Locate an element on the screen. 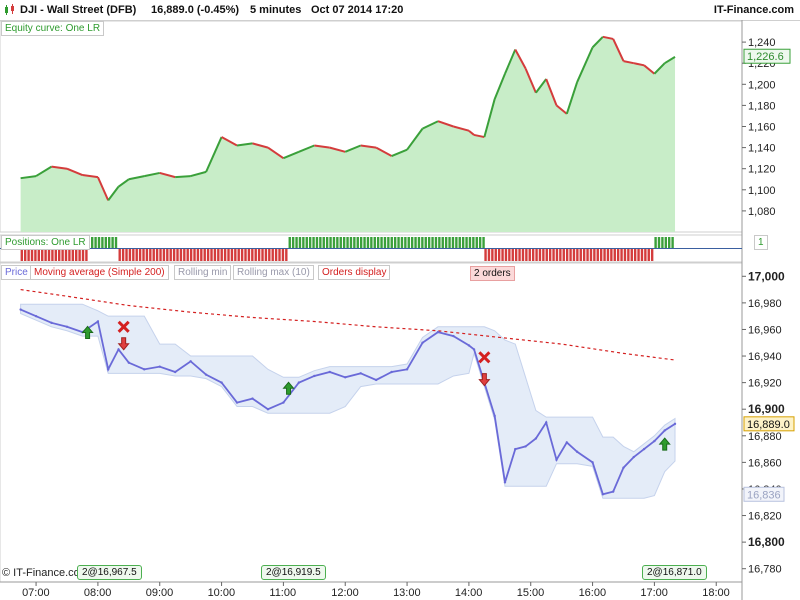 This screenshot has height=600, width=800. price-tick-label: 16,880 is located at coordinates (765, 437).